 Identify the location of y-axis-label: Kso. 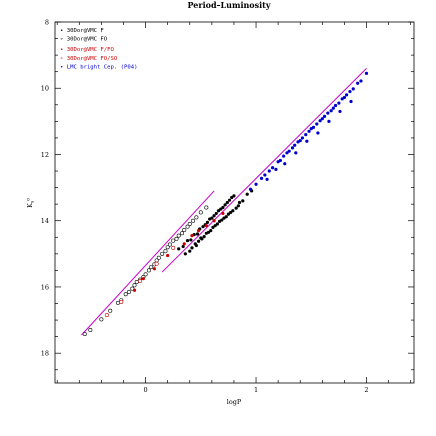
(31, 203).